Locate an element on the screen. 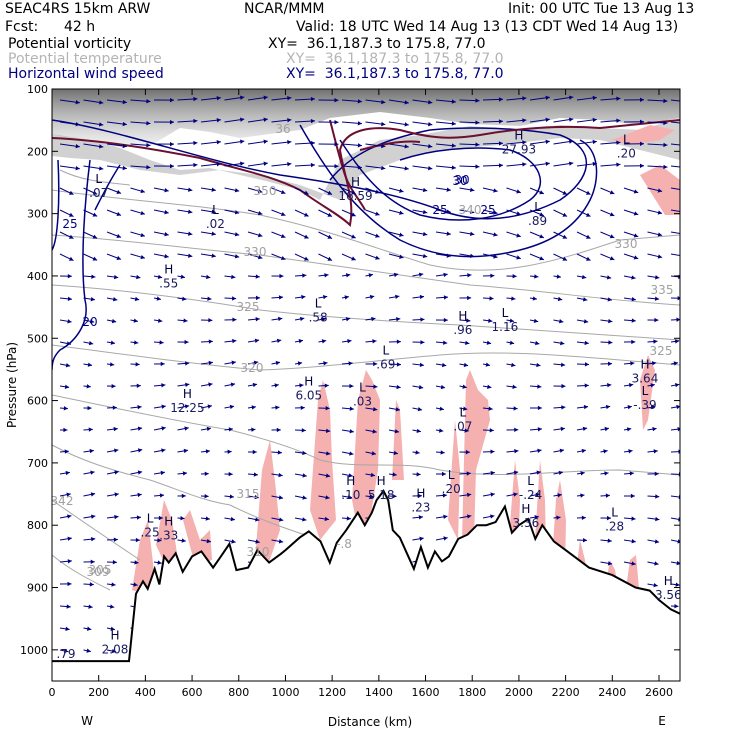  x-axis-east-label: E is located at coordinates (662, 721).